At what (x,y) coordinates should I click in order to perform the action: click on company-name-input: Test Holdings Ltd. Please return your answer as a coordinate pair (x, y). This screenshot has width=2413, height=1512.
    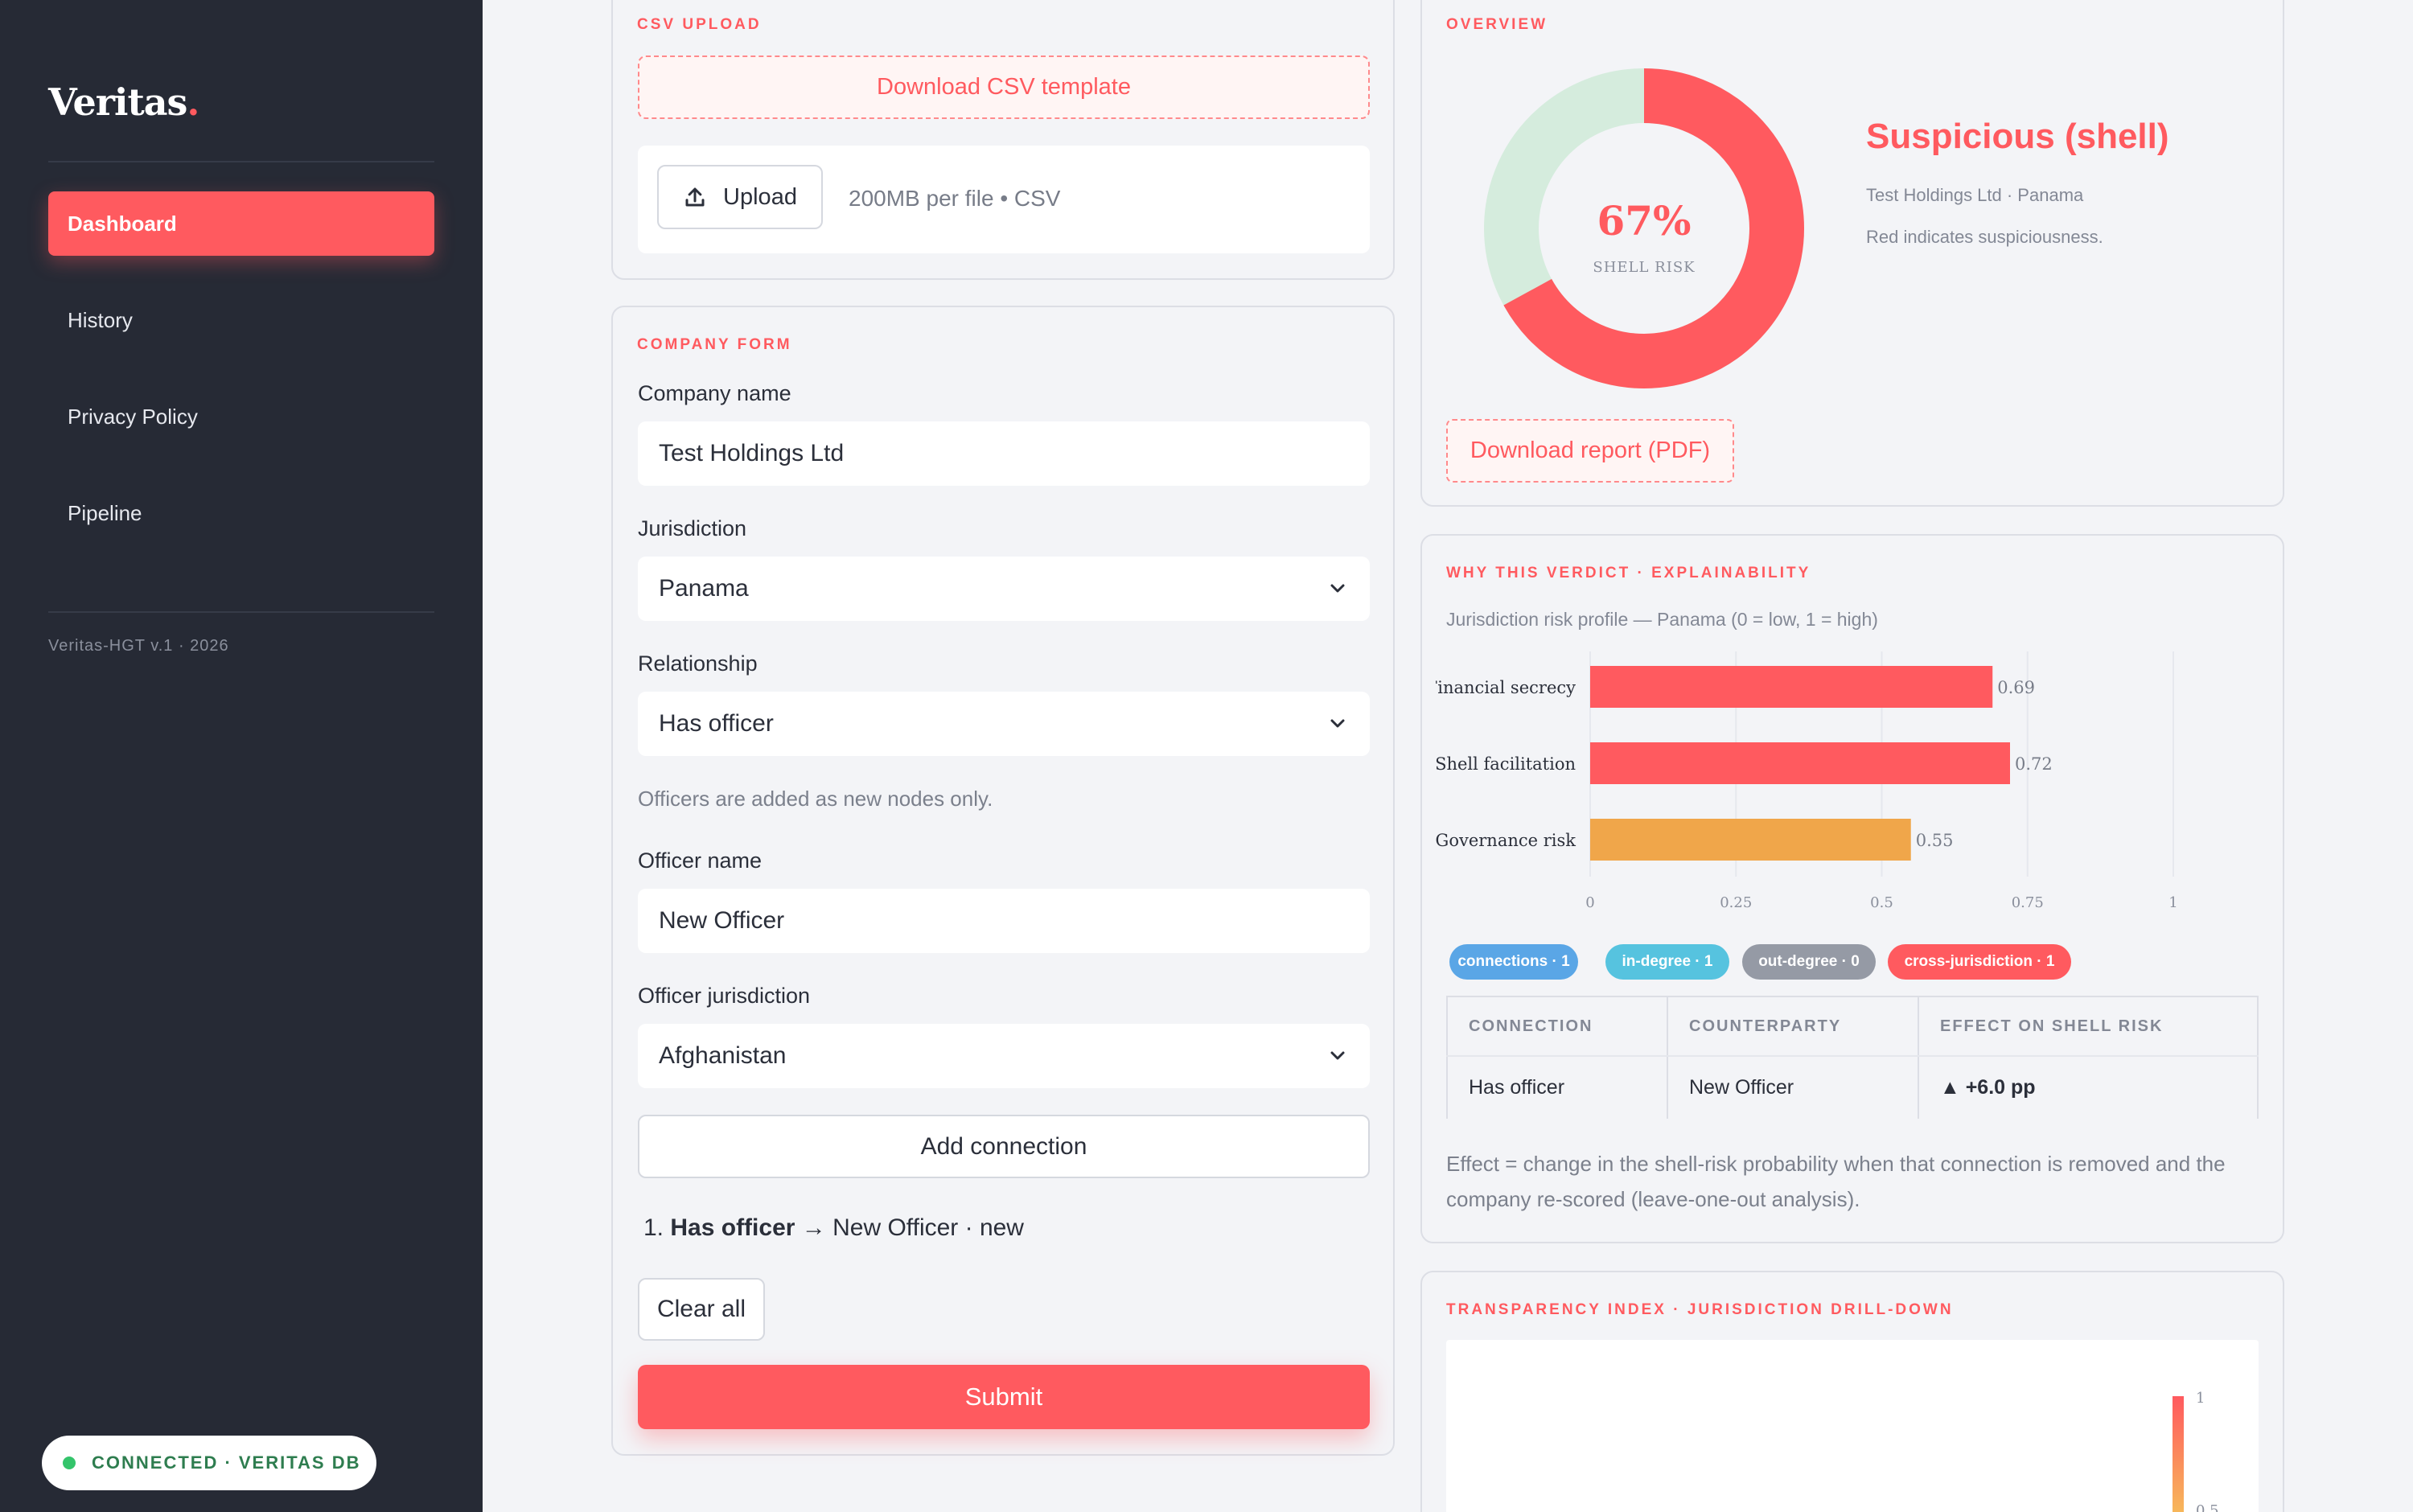
    Looking at the image, I should click on (1004, 453).